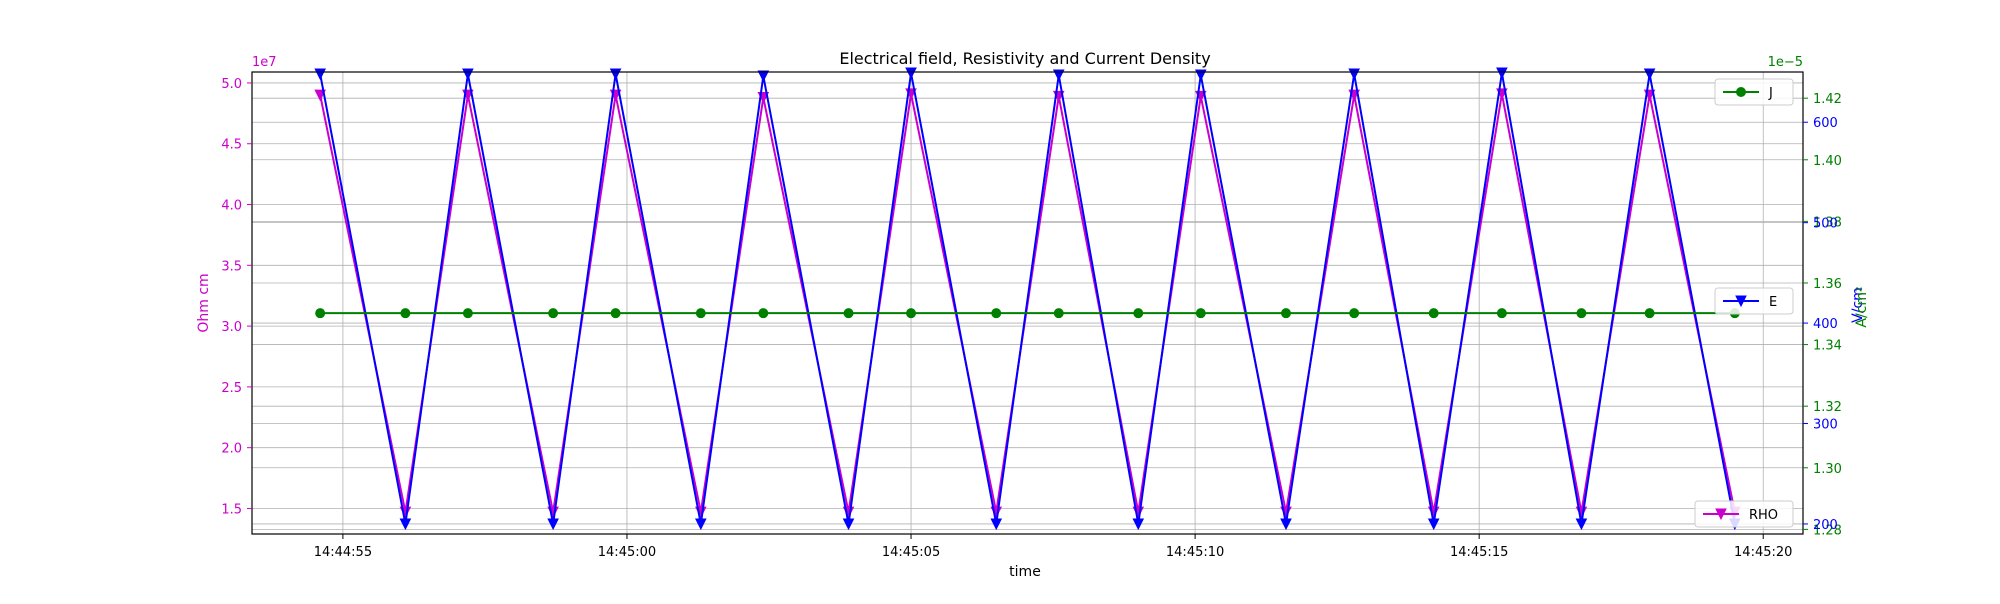  I want to click on e-axis-label: V/cm, so click(1858, 305).